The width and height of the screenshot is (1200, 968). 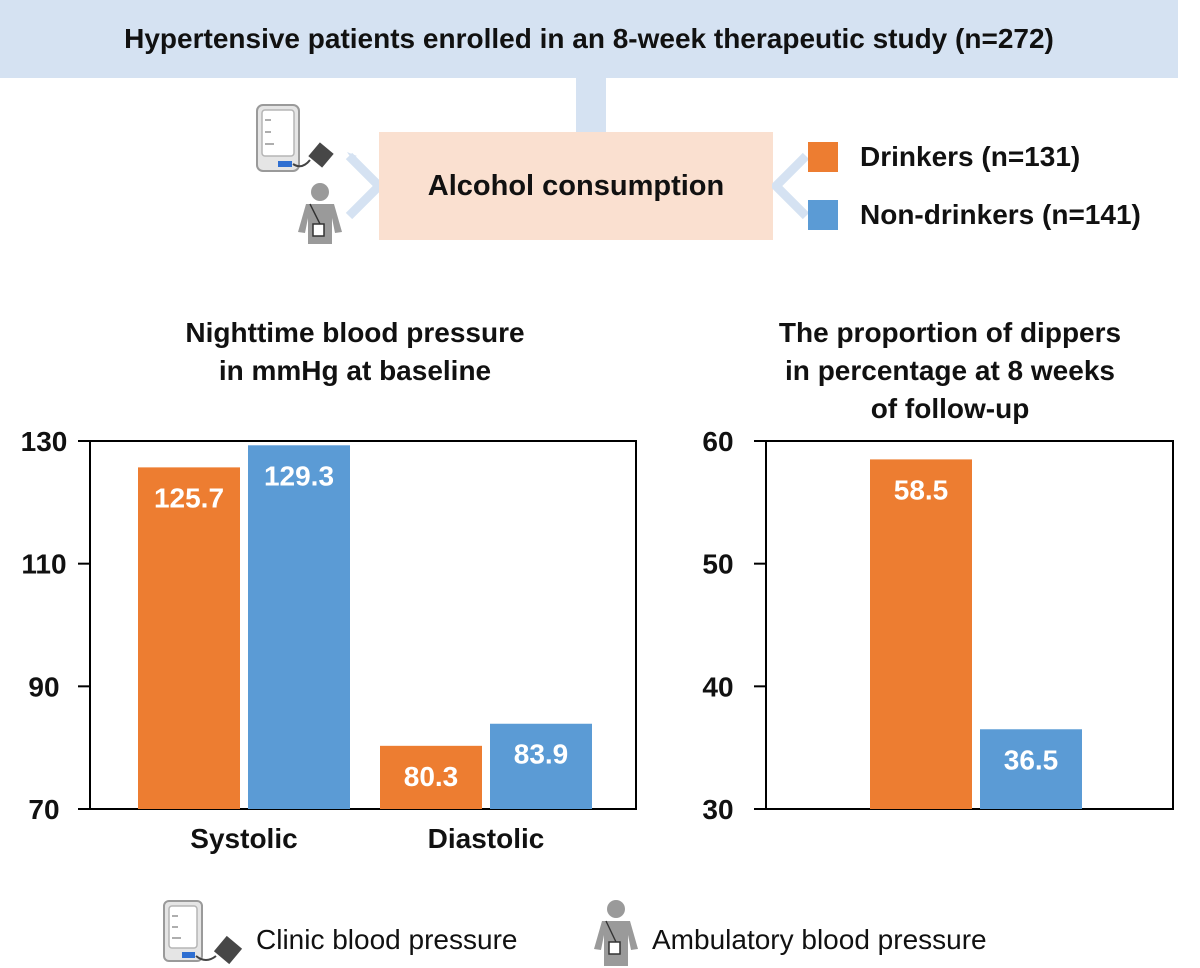 I want to click on right-branch-arrow-icon, so click(x=791, y=186).